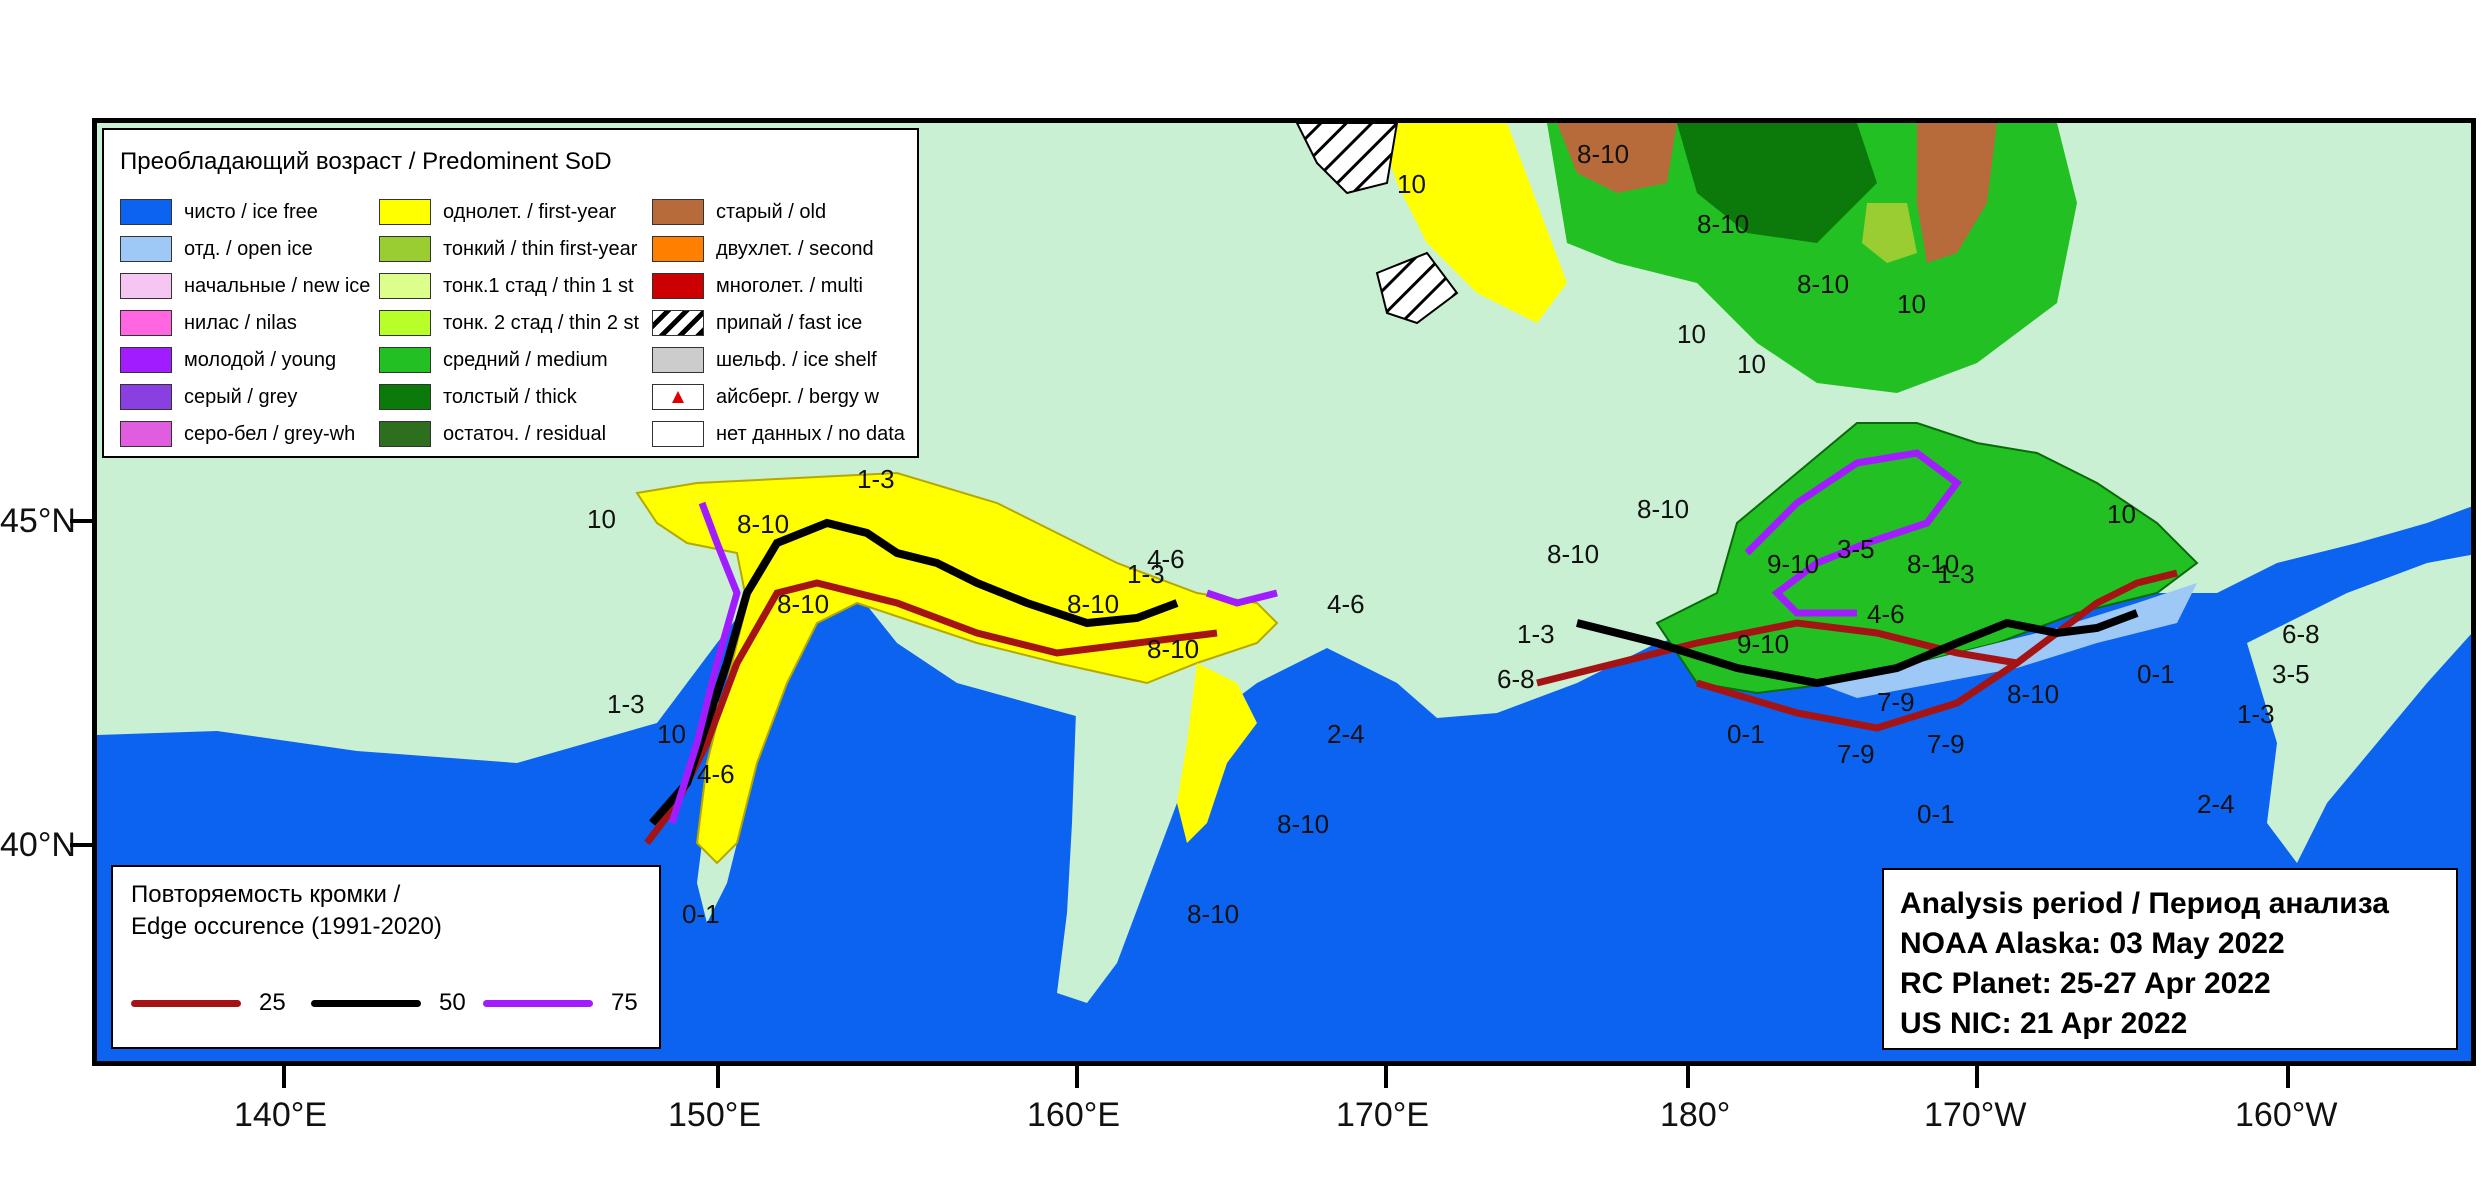  I want to click on lon-tick-140e, so click(284, 1077).